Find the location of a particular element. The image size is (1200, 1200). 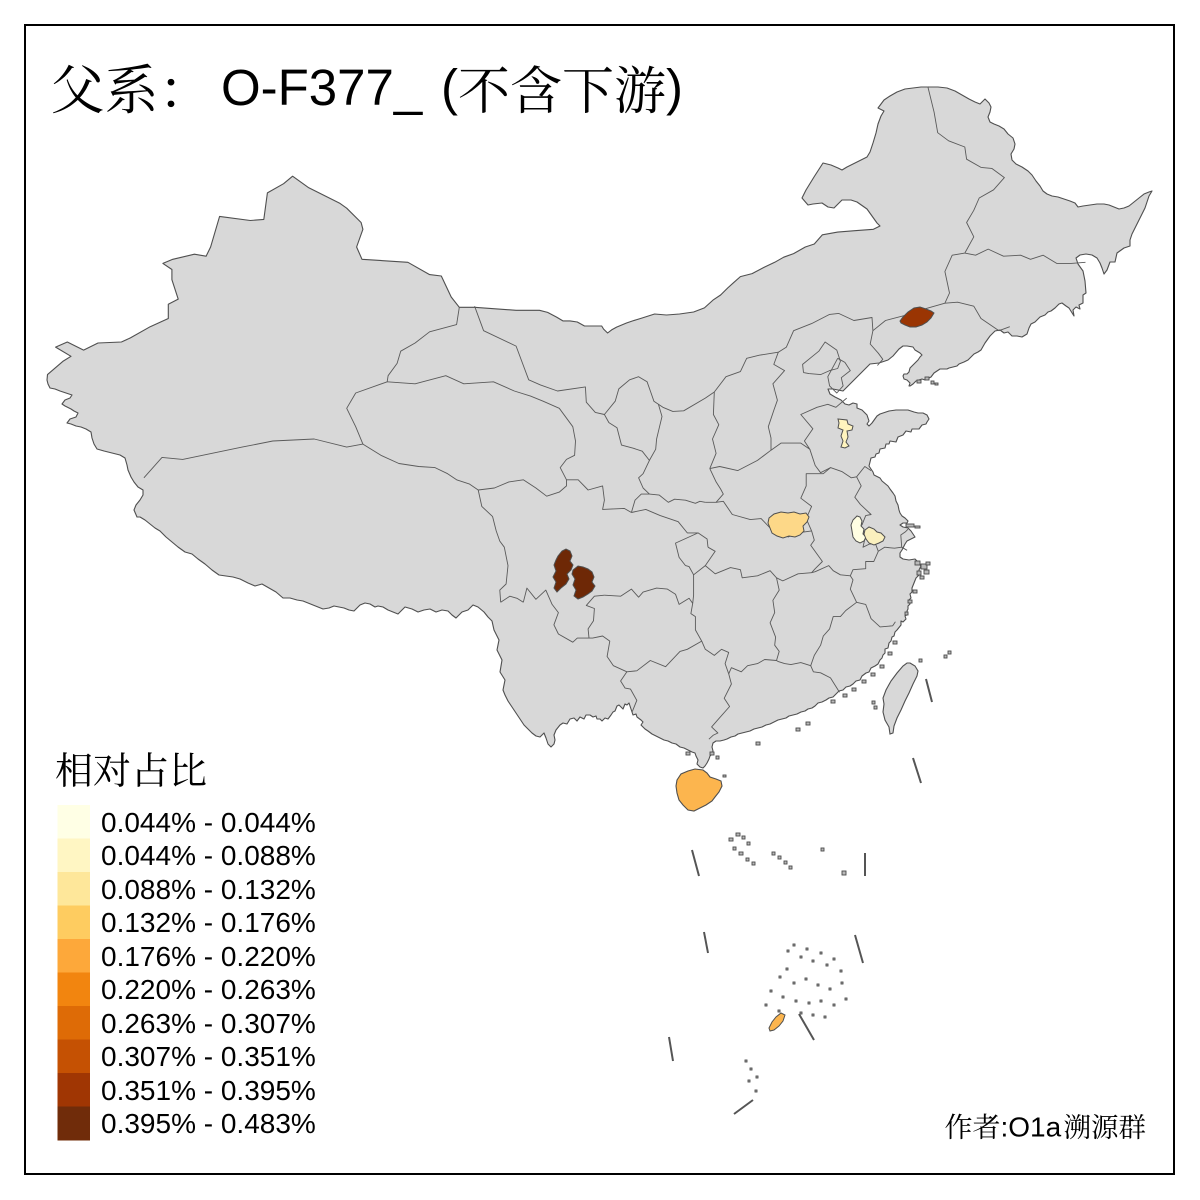

svg-text: 0.263% - 0.307% is located at coordinates (208, 1023).